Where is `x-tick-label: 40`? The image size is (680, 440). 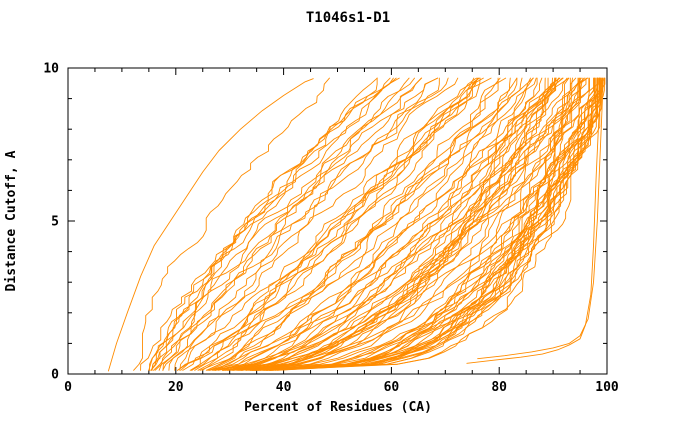
x-tick-label: 40 is located at coordinates (284, 387).